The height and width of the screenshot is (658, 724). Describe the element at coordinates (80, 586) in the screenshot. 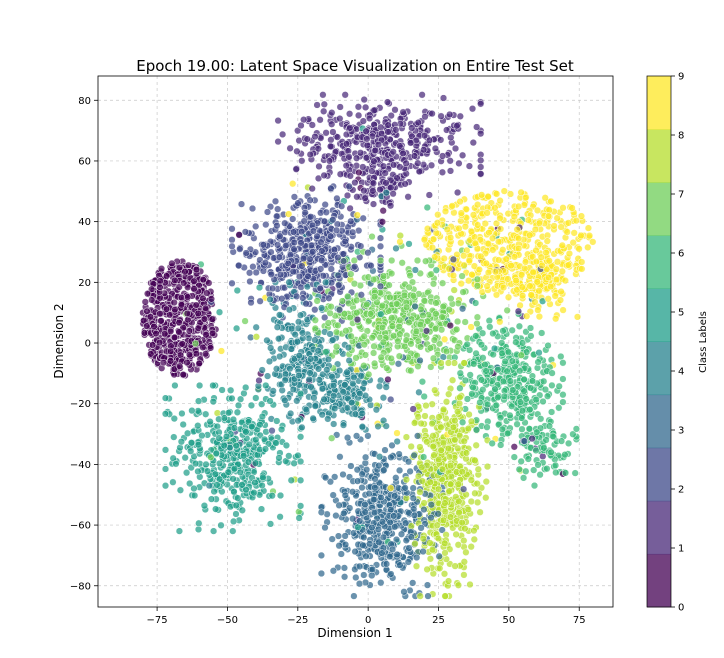

I see `y-tick-label: −80` at that location.